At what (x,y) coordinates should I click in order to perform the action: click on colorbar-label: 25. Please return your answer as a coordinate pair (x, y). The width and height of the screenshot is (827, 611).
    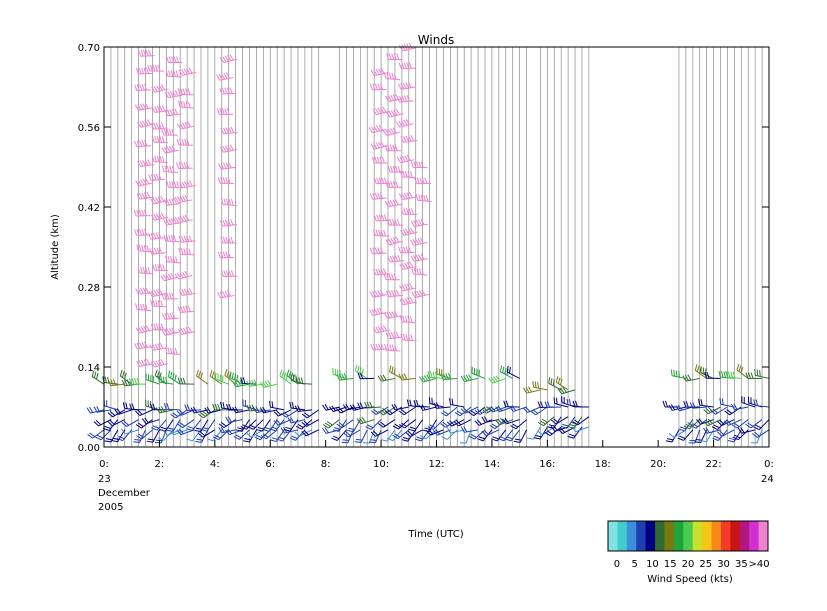
    Looking at the image, I should click on (705, 564).